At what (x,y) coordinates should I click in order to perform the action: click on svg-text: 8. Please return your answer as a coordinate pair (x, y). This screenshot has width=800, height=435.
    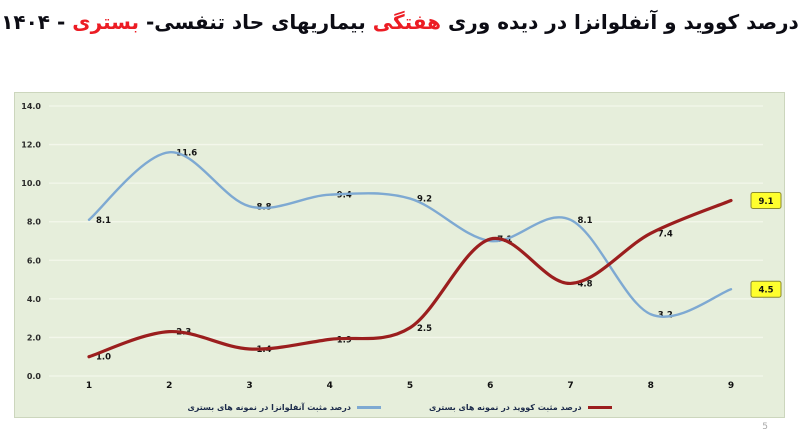
    Looking at the image, I should click on (651, 386).